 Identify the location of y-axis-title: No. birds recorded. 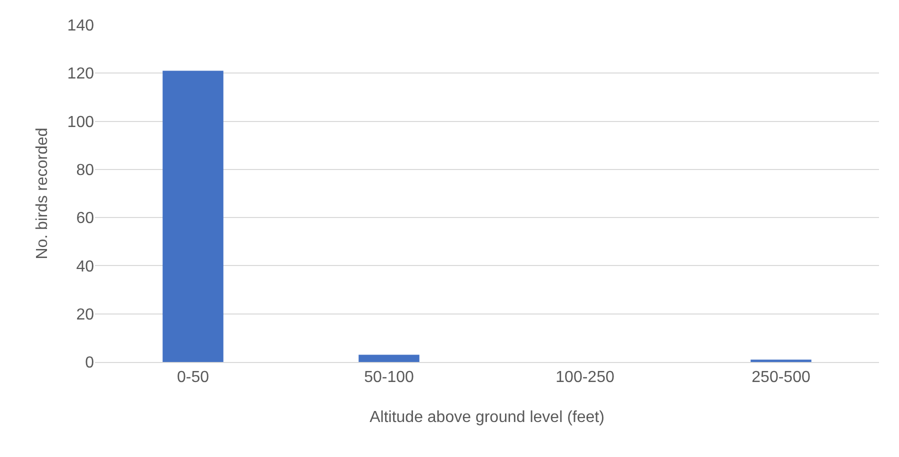
(43, 194).